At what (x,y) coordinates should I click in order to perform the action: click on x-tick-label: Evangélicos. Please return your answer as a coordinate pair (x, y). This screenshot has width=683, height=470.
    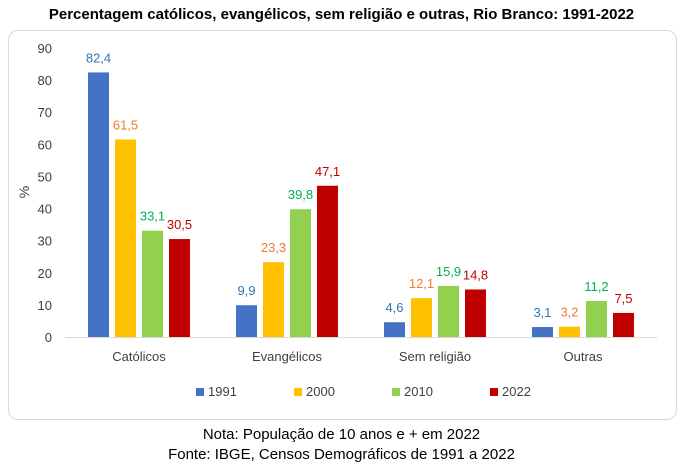
    Looking at the image, I should click on (287, 356).